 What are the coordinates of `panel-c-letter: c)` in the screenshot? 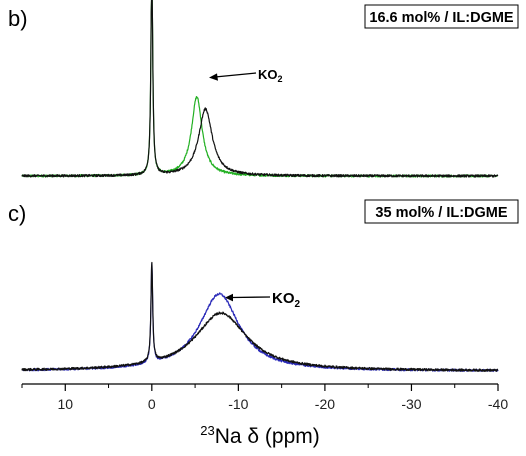 It's located at (17, 213).